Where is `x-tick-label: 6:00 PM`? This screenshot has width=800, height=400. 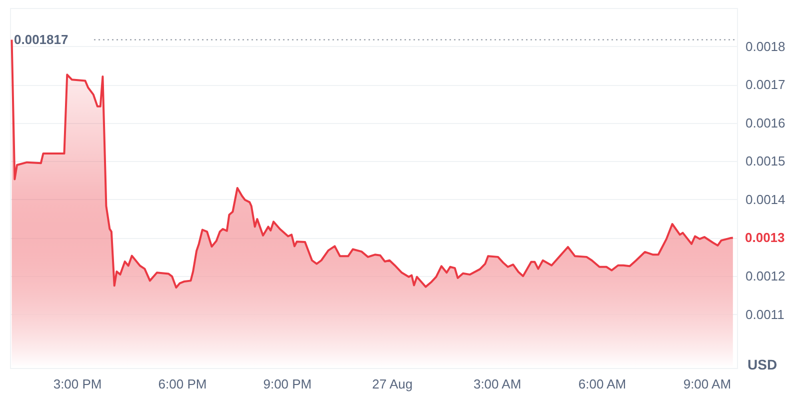 x-tick-label: 6:00 PM is located at coordinates (182, 384).